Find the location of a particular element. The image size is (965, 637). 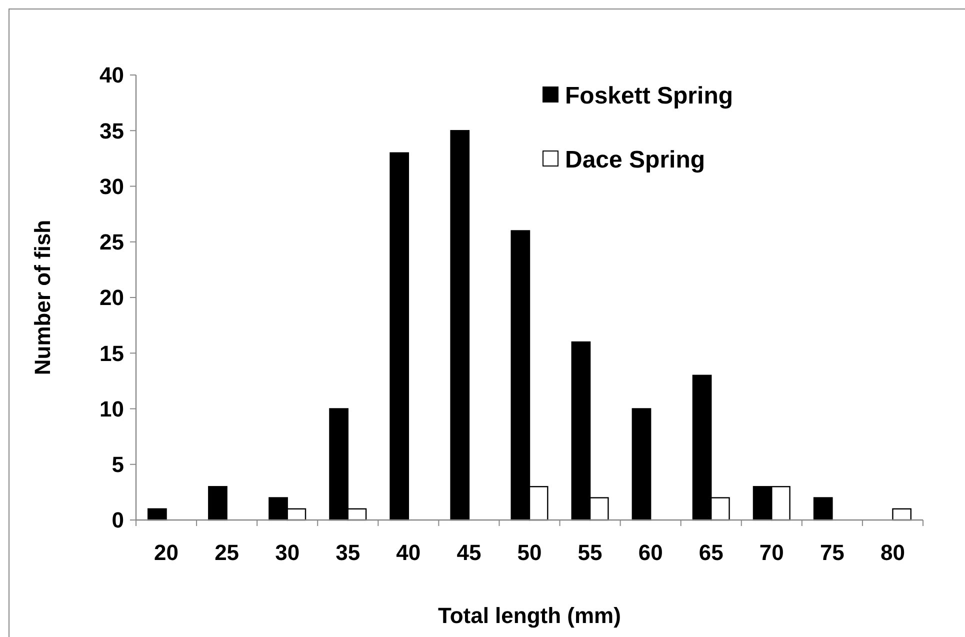

x-tick-label: 30 is located at coordinates (287, 552).